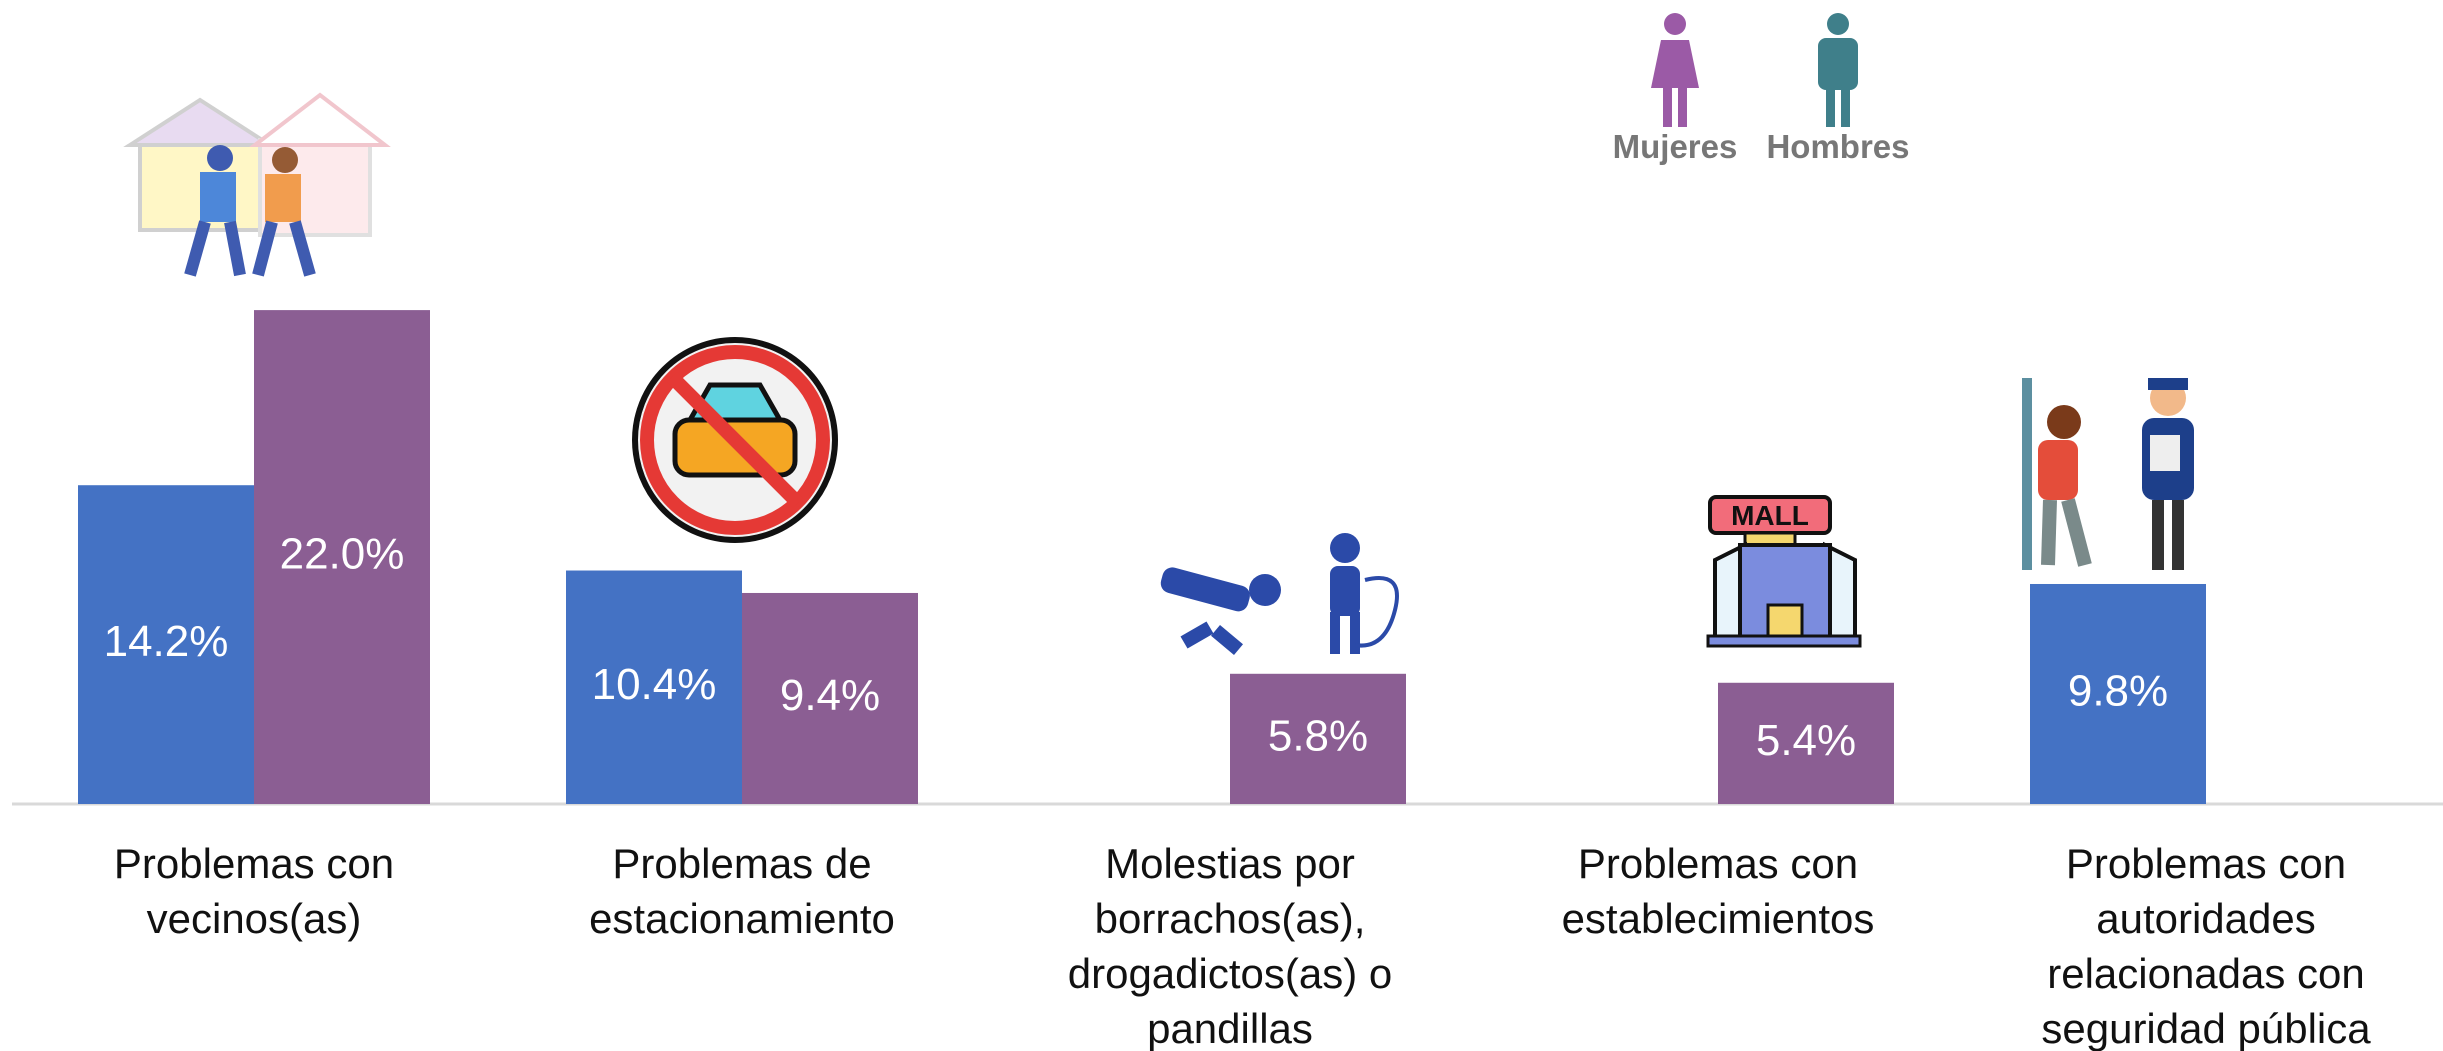 The width and height of the screenshot is (2443, 1051). What do you see at coordinates (742, 891) in the screenshot?
I see `x-tick-label: Problemas de estacionamiento` at bounding box center [742, 891].